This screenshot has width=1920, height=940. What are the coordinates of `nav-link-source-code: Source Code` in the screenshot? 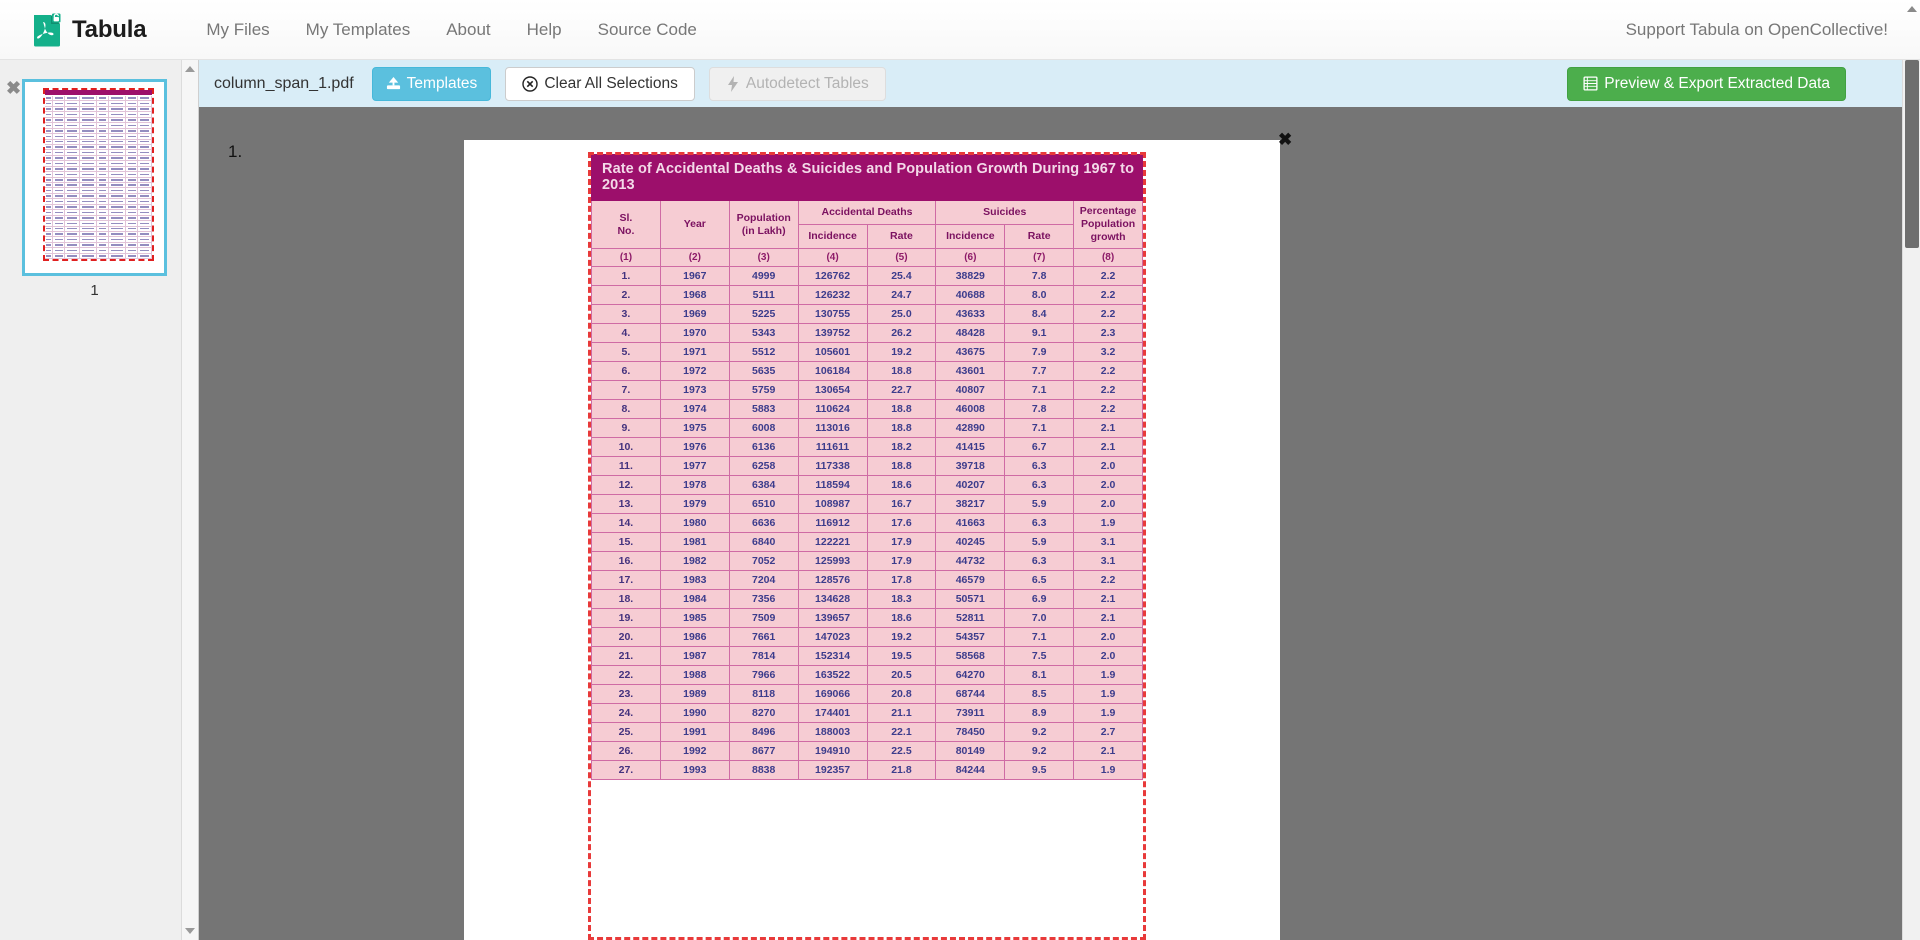 It's located at (647, 29).